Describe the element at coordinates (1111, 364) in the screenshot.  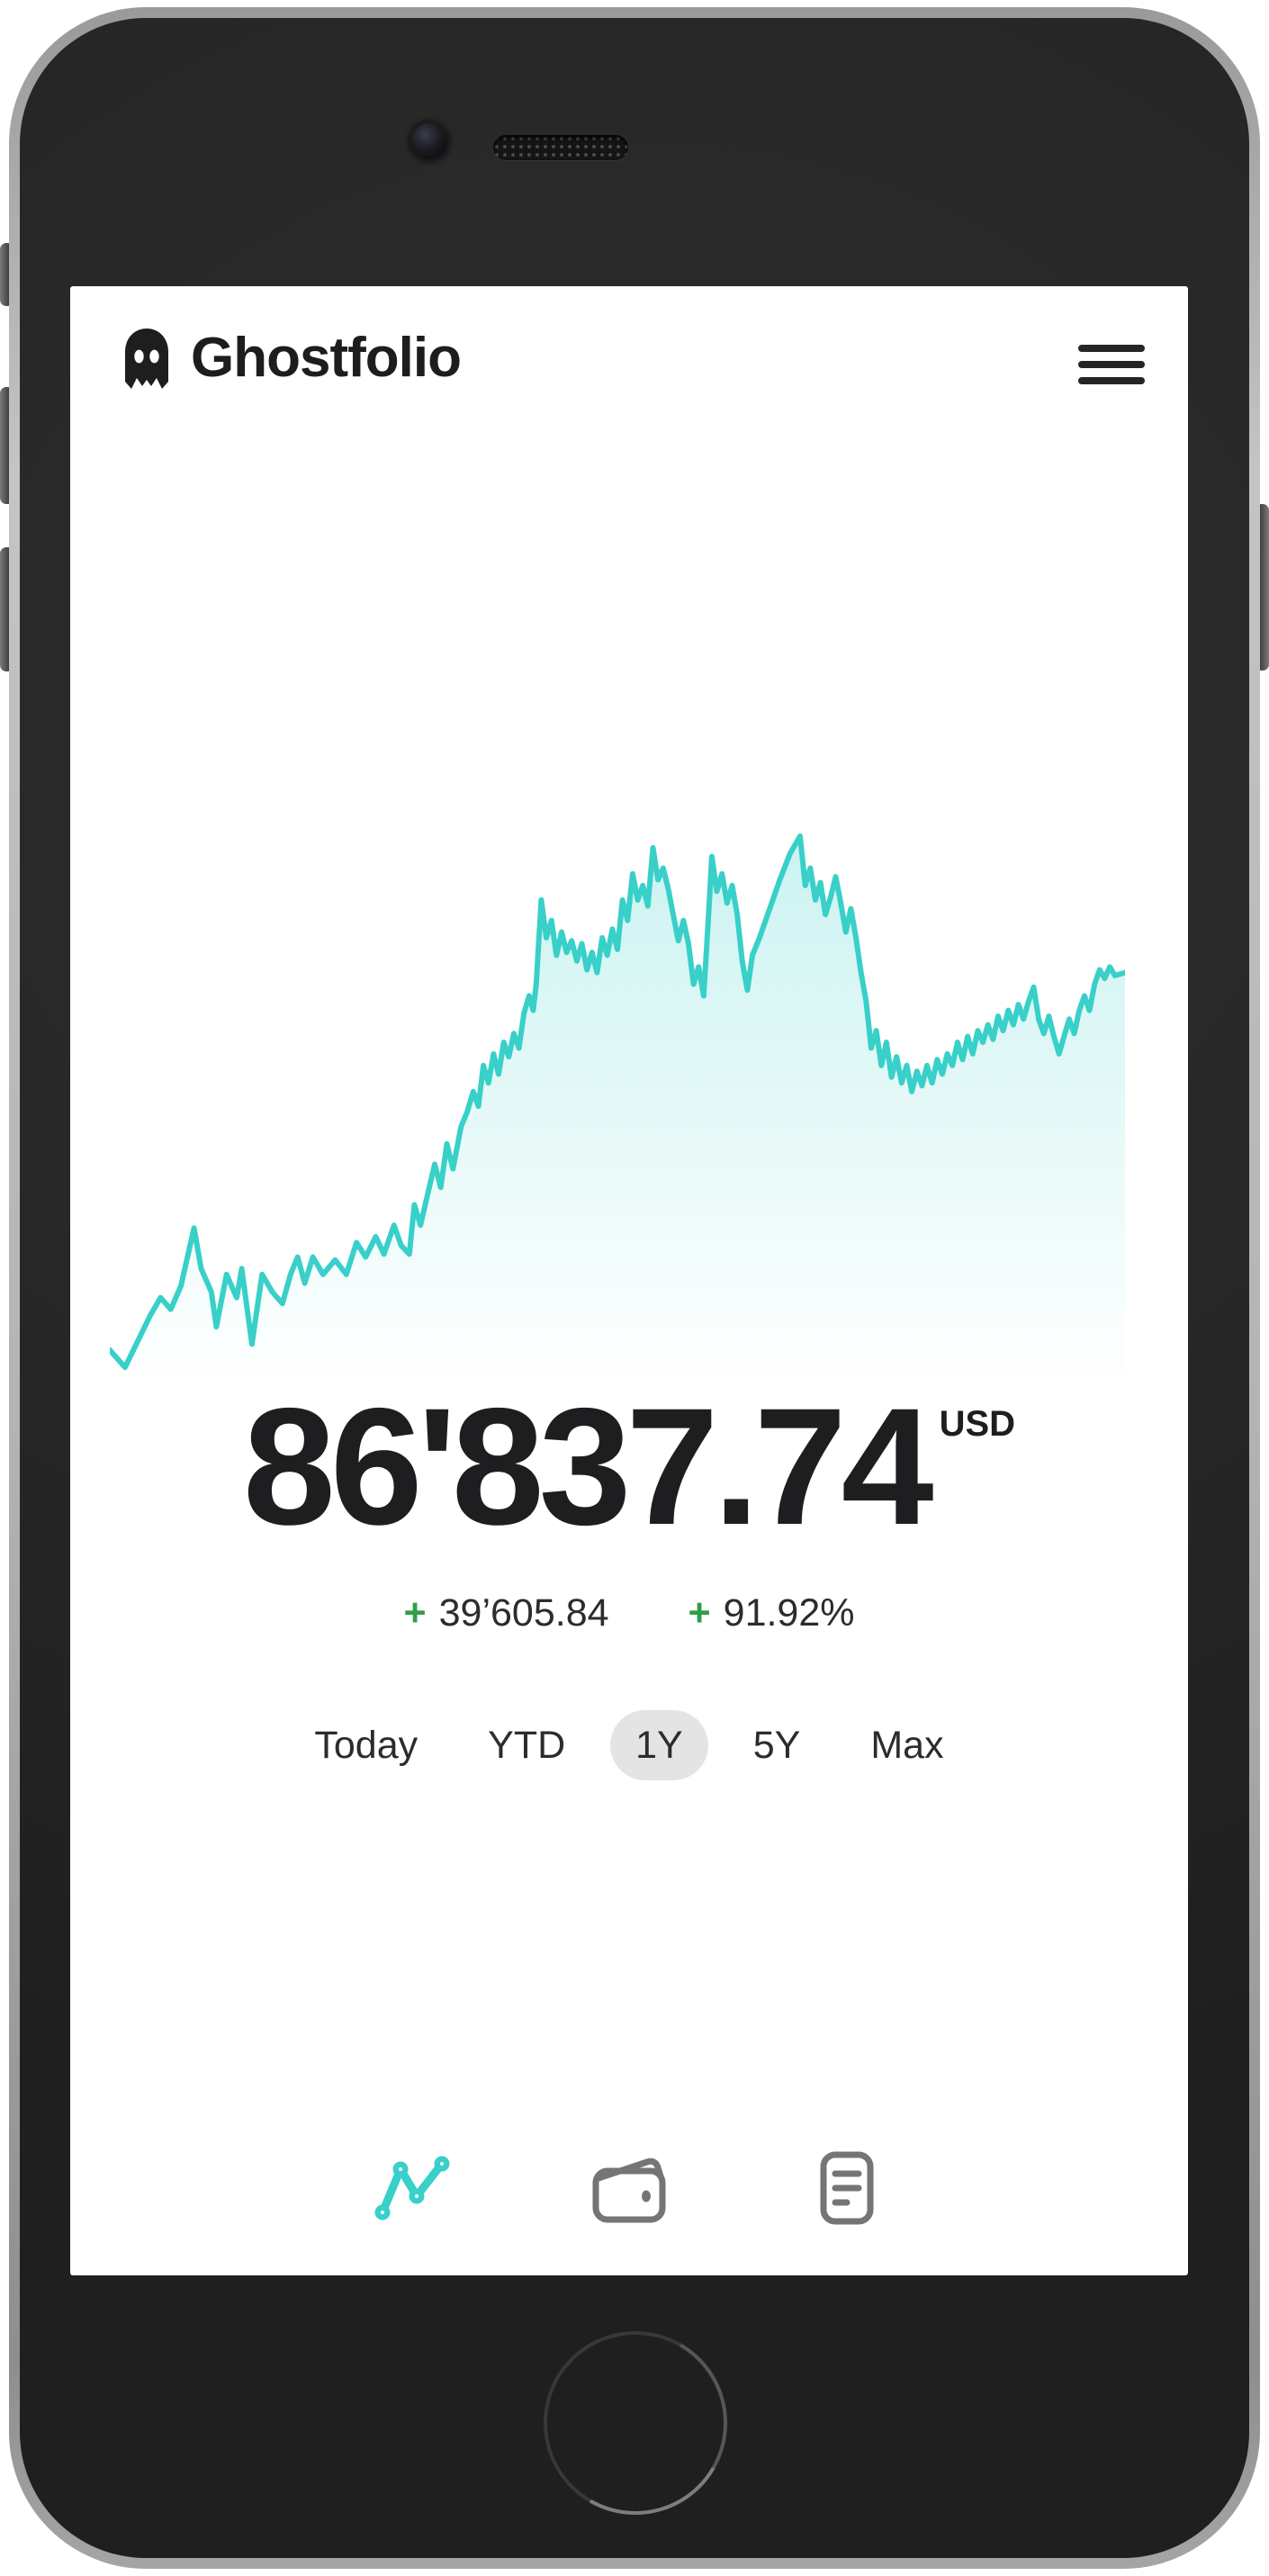
I see `hamburger-menu-button` at that location.